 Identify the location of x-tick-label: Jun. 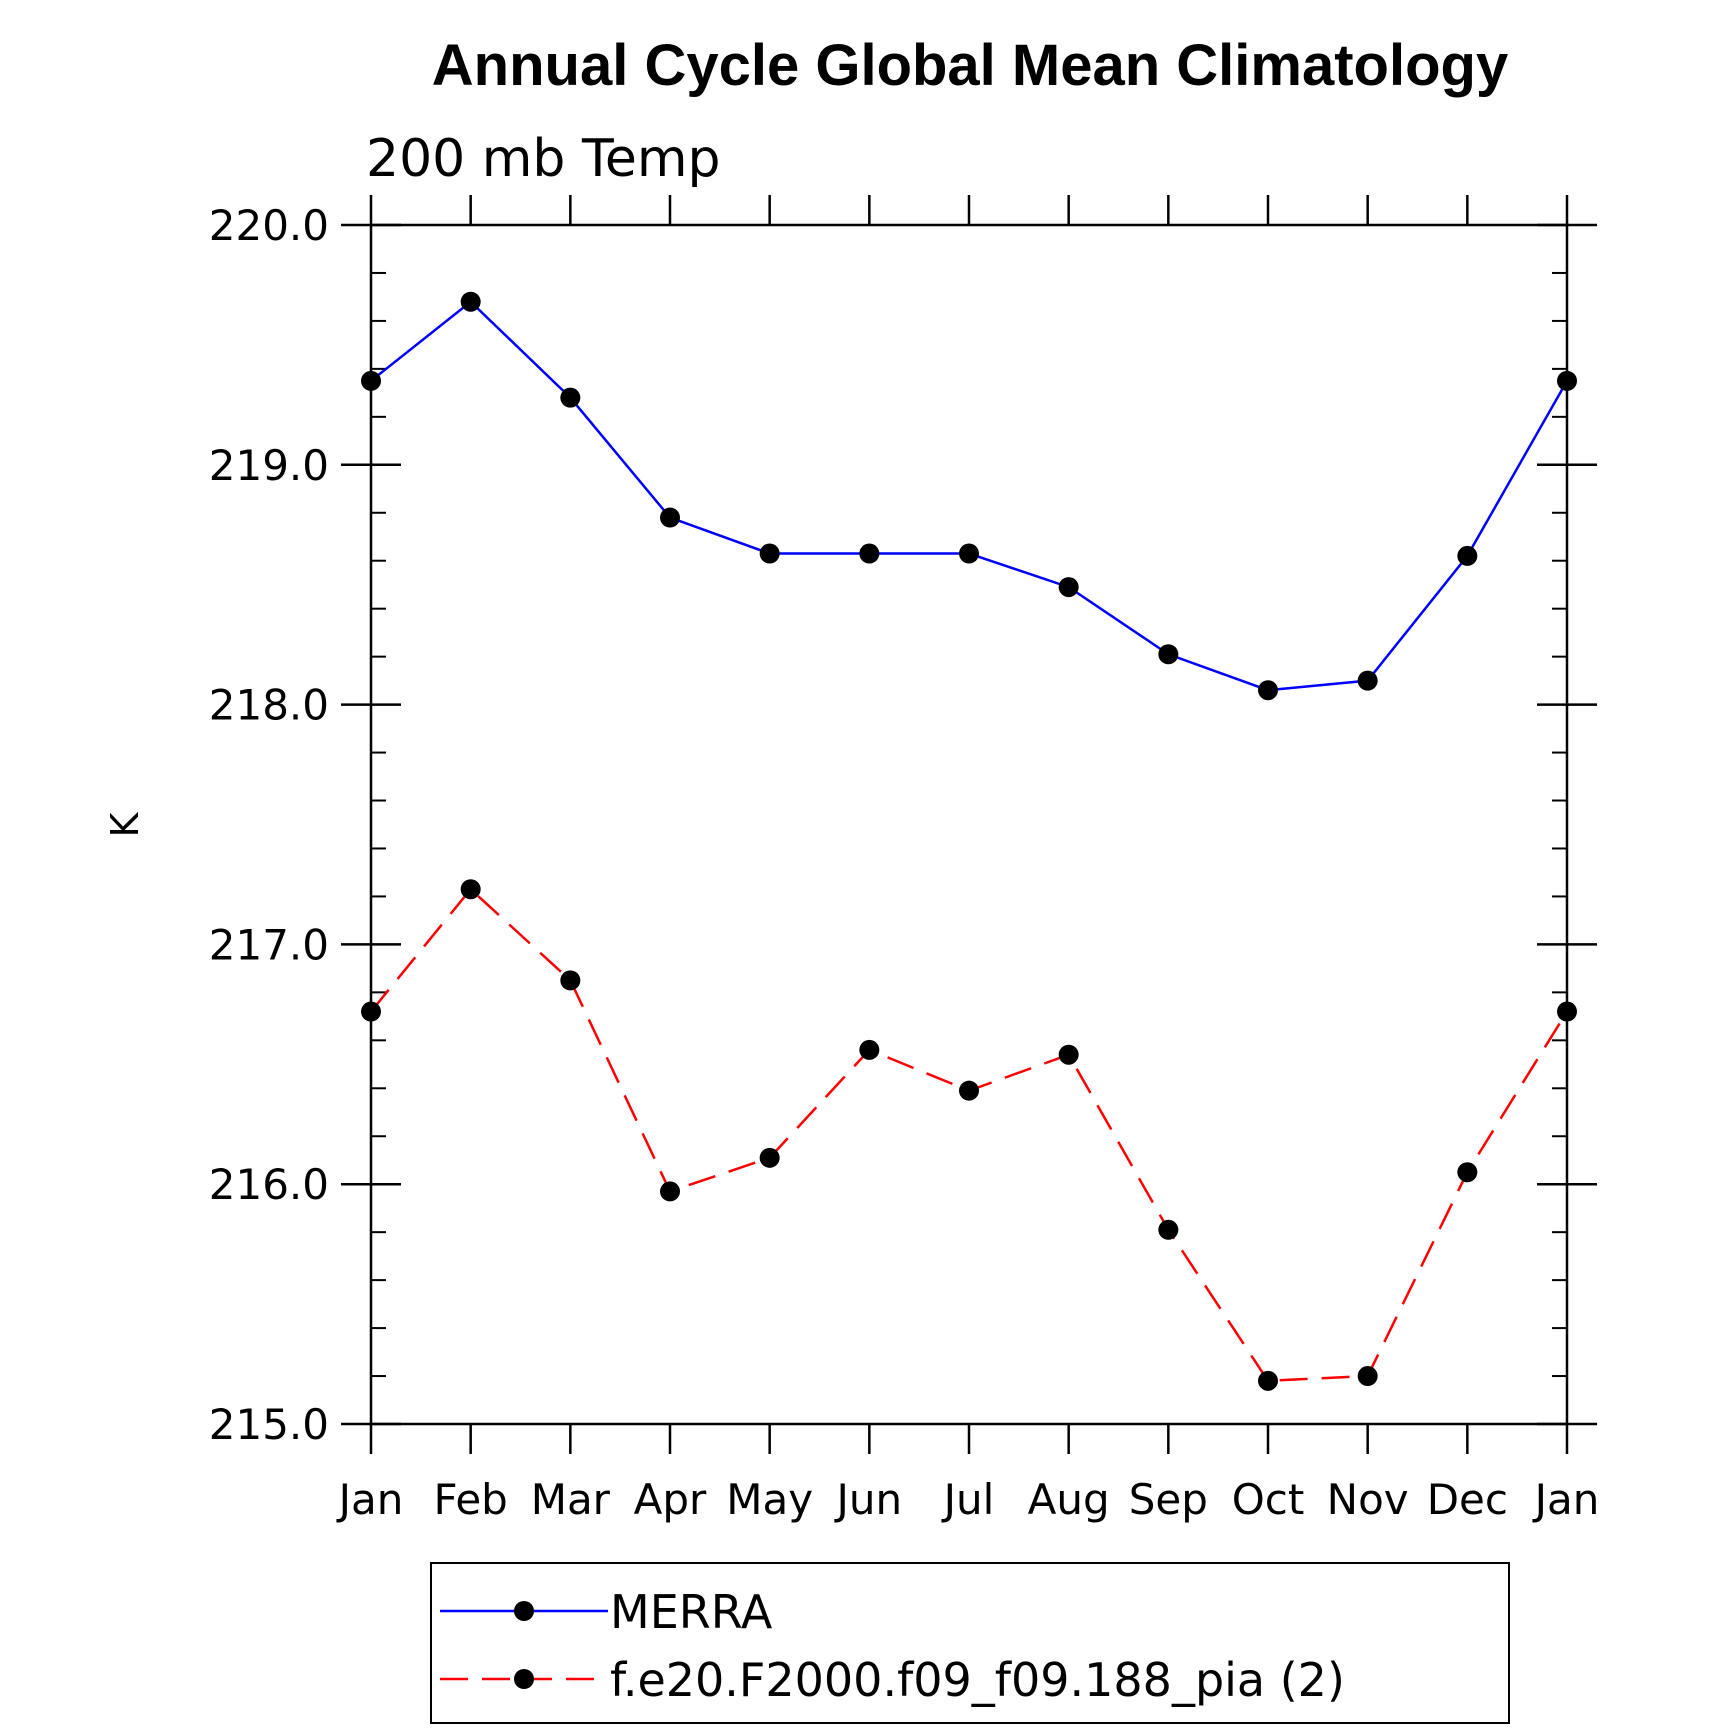
(868, 1499).